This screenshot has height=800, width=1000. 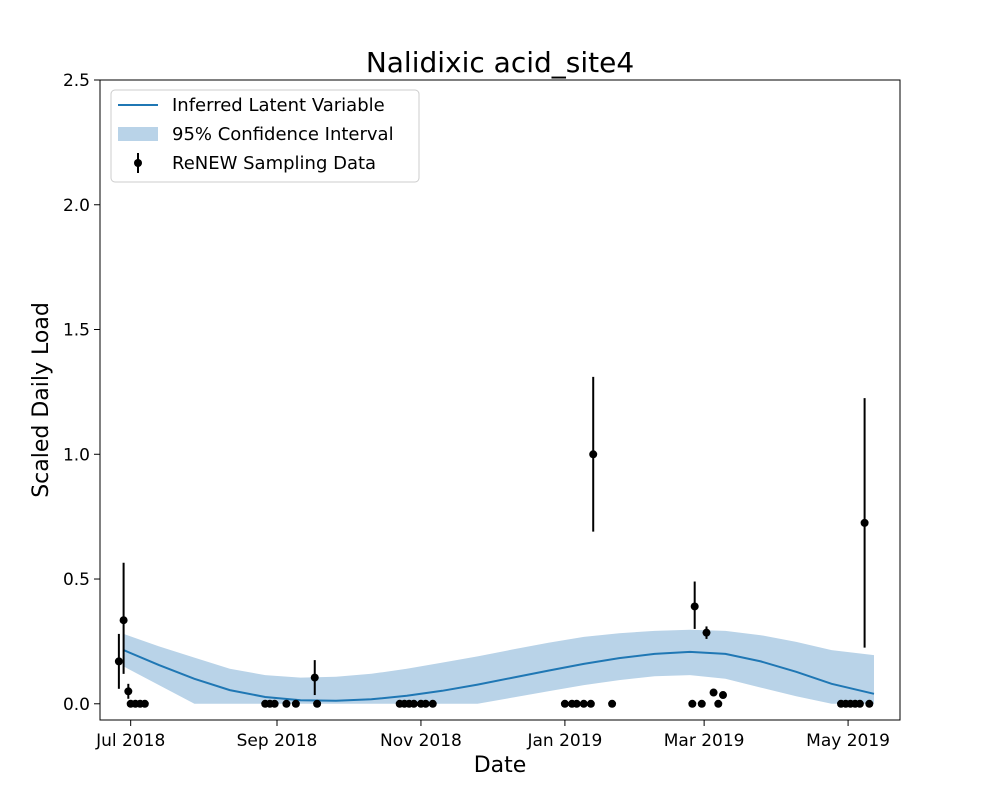 I want to click on y-axis-ticks: 0.0 0.5 1.0 1.5 2.0 2.5, so click(x=81, y=393).